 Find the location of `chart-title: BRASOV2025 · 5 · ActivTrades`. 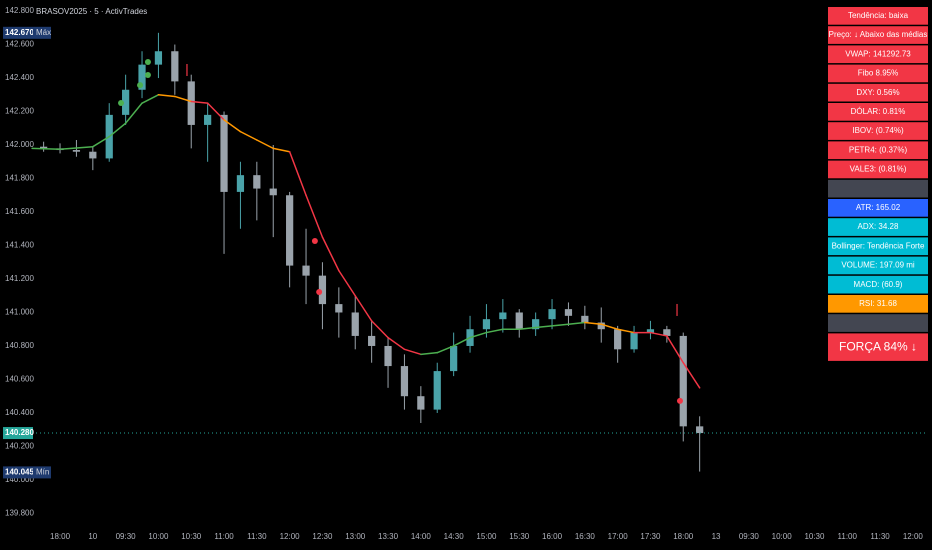

chart-title: BRASOV2025 · 5 · ActivTrades is located at coordinates (91, 11).